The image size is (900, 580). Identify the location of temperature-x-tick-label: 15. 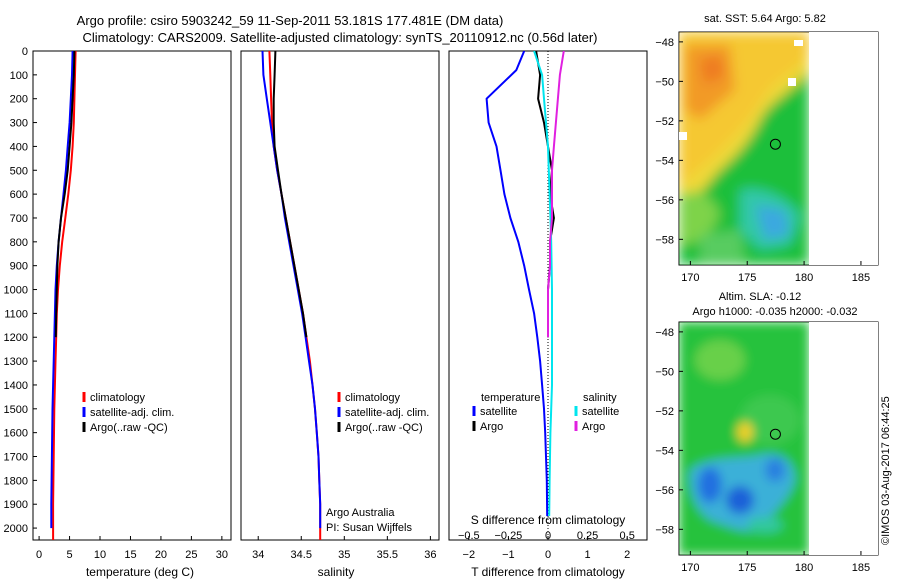
(130, 555).